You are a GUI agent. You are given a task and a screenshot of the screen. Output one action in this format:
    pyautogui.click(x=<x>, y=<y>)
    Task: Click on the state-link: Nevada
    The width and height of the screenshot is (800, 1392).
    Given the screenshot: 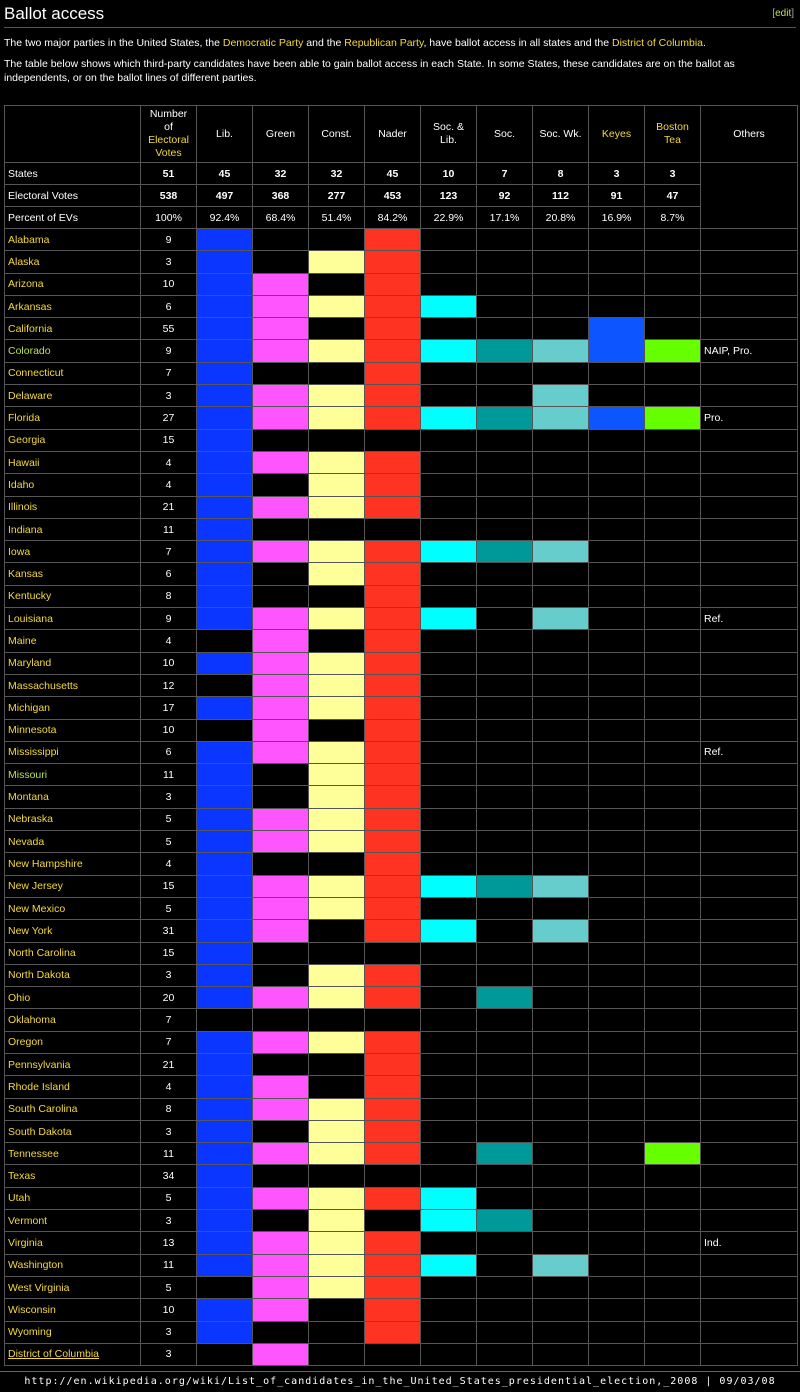 What is the action you would take?
    pyautogui.click(x=26, y=841)
    